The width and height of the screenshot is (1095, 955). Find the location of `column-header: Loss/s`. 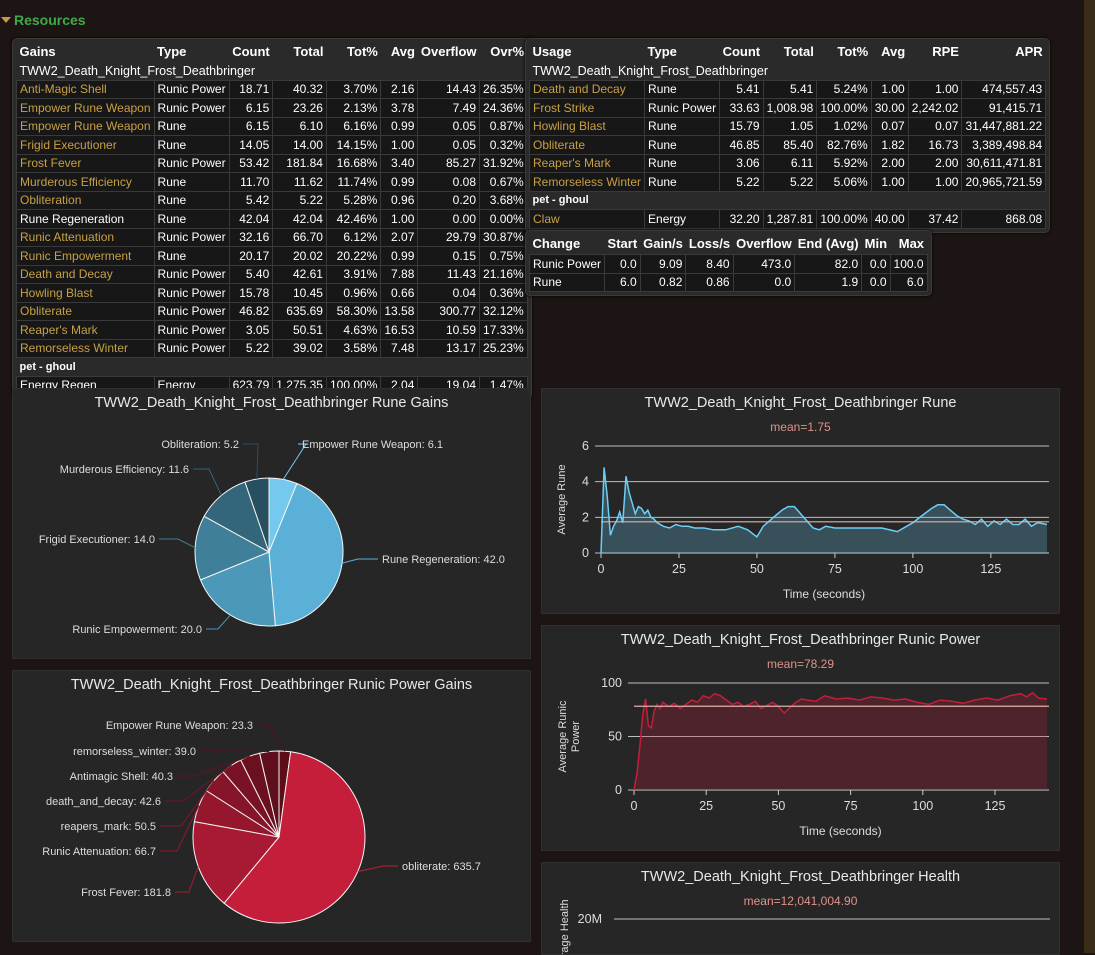

column-header: Loss/s is located at coordinates (709, 243).